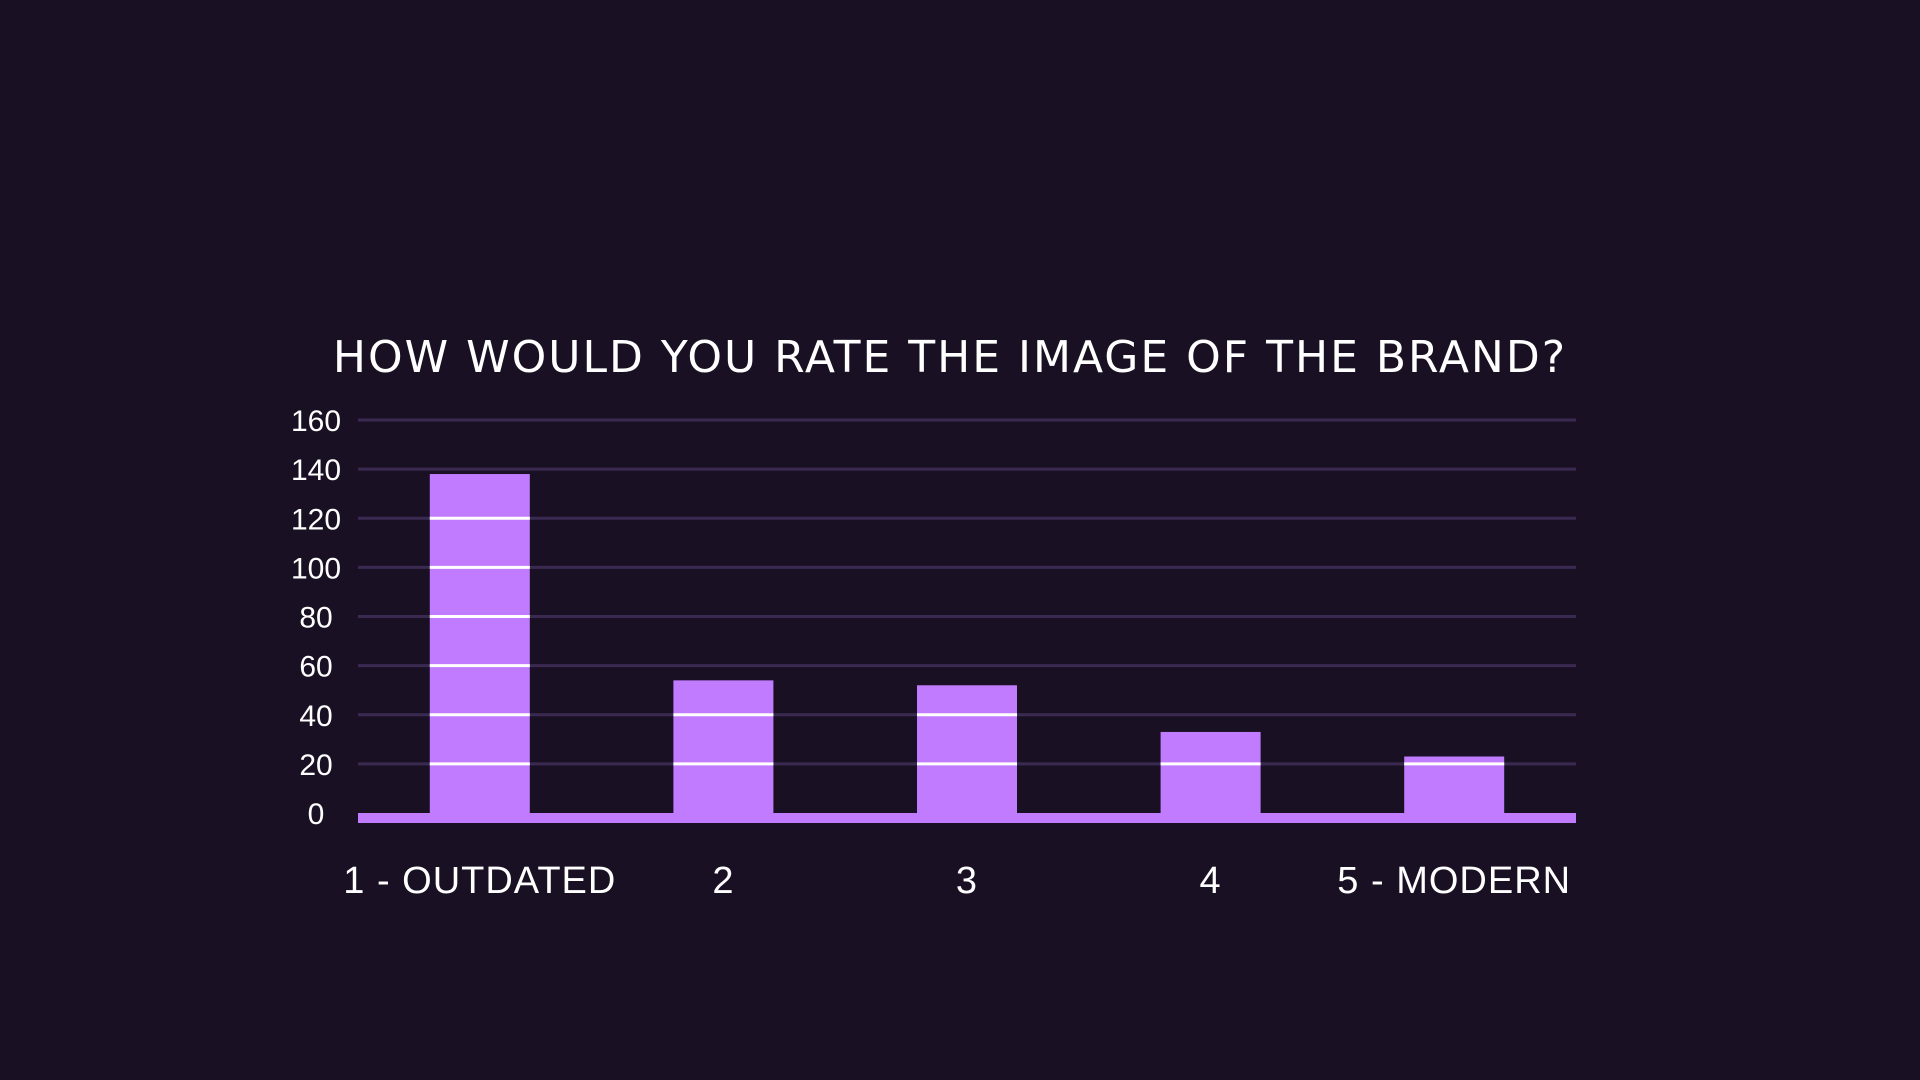 This screenshot has height=1080, width=1920. What do you see at coordinates (316, 470) in the screenshot?
I see `y-tick-label: 140` at bounding box center [316, 470].